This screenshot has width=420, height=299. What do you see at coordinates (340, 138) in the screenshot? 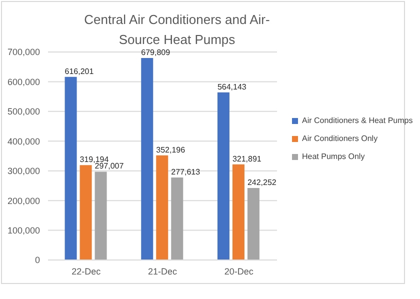
I see `legend-label: Air Conditioners Only` at bounding box center [340, 138].